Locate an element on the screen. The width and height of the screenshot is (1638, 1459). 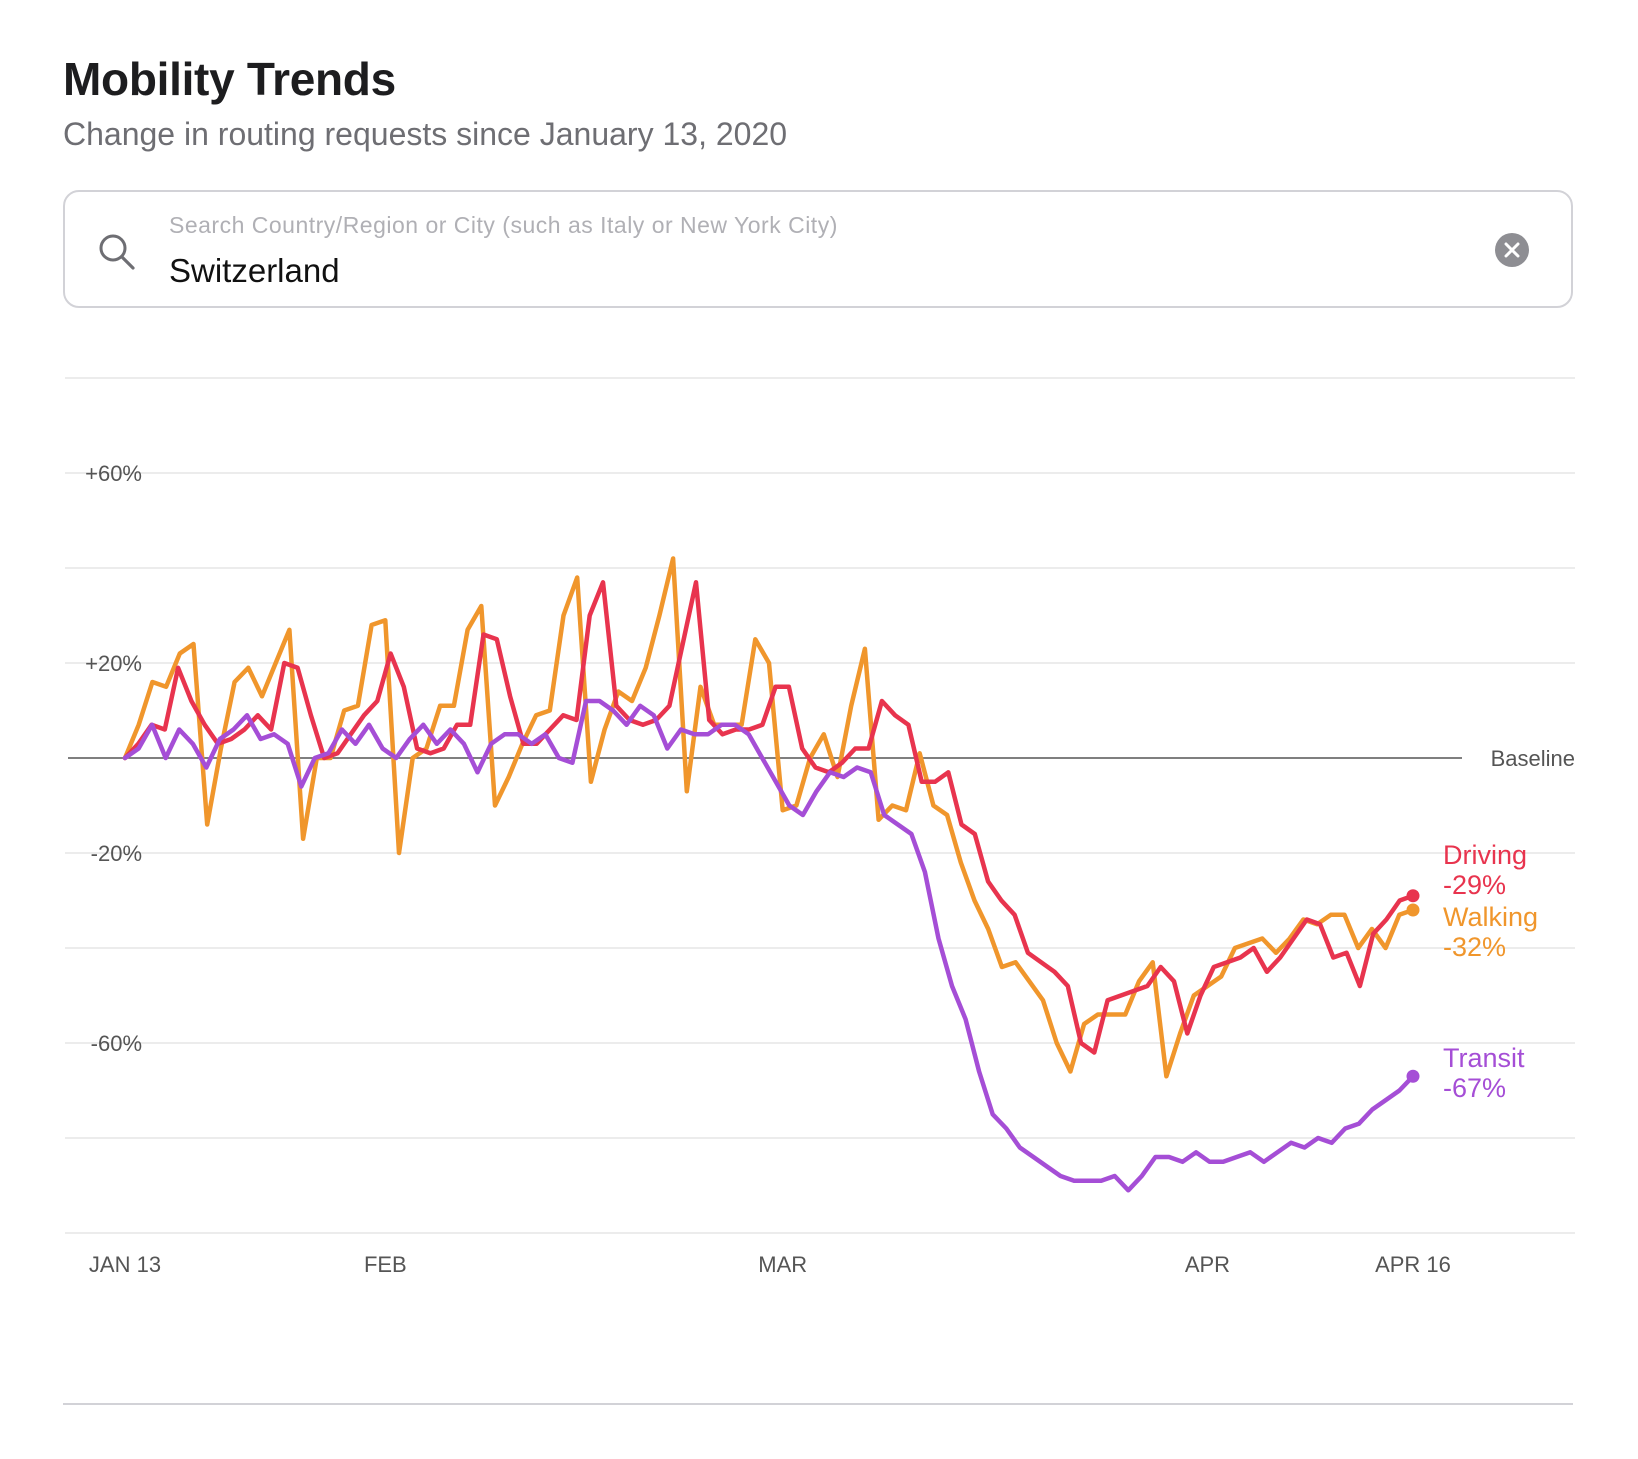
series-name-walking: Walking is located at coordinates (1490, 917).